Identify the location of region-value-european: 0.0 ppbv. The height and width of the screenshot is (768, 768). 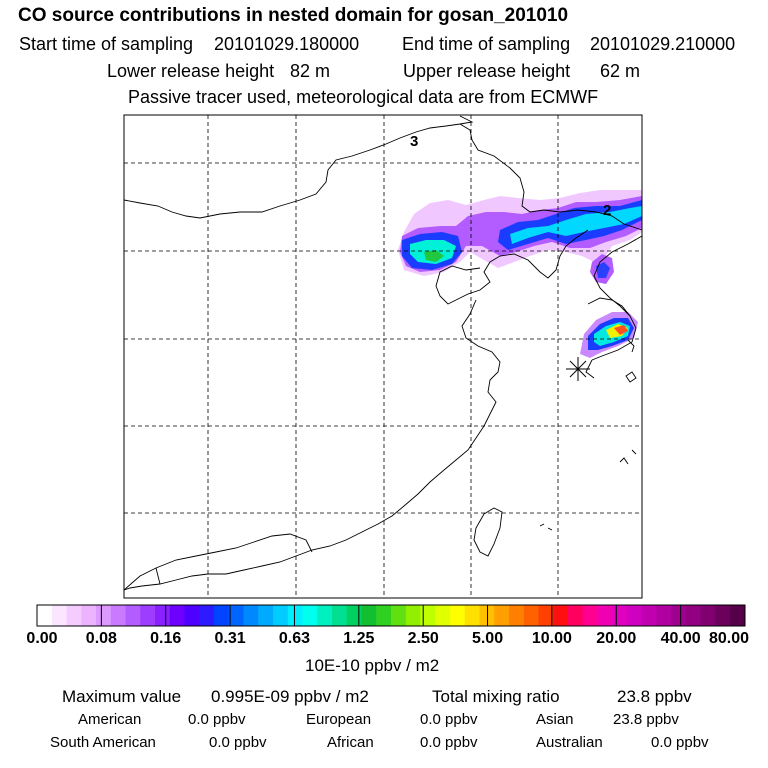
(449, 719).